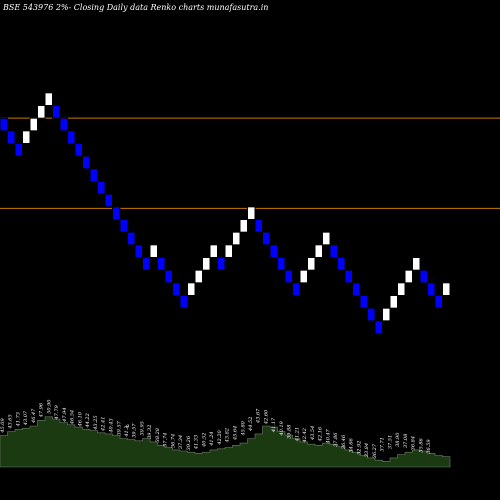  Describe the element at coordinates (360, 448) in the screenshot. I see `volume-label: 32.92` at that location.